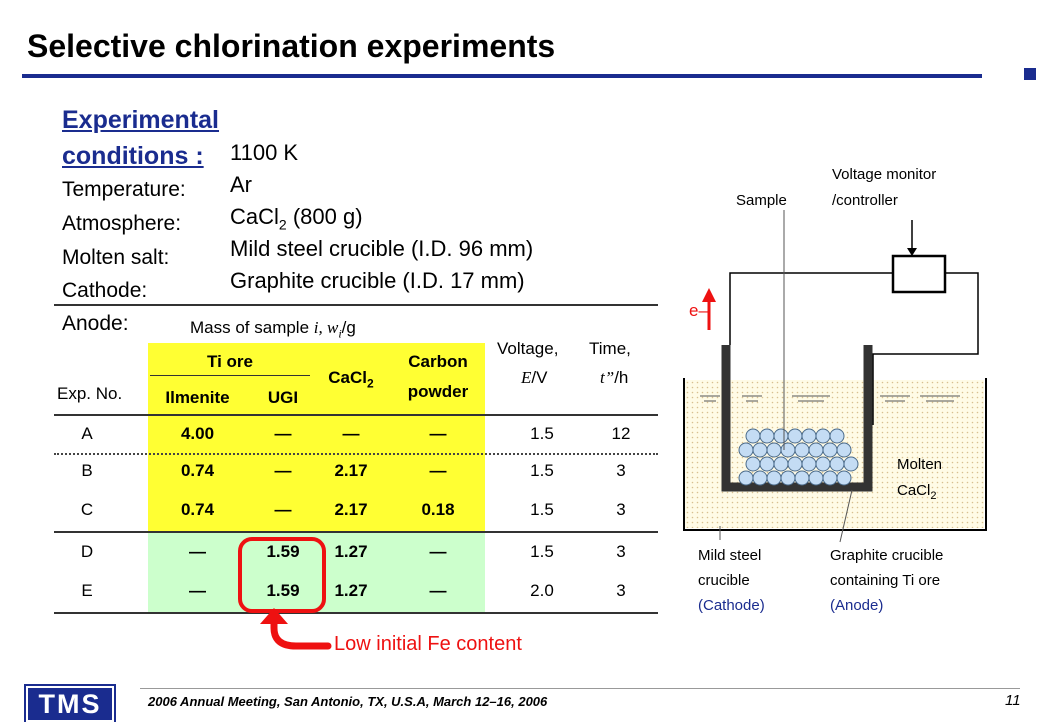 The height and width of the screenshot is (722, 1040). What do you see at coordinates (116, 257) in the screenshot?
I see `molten-salt-label: Molten salt:` at bounding box center [116, 257].